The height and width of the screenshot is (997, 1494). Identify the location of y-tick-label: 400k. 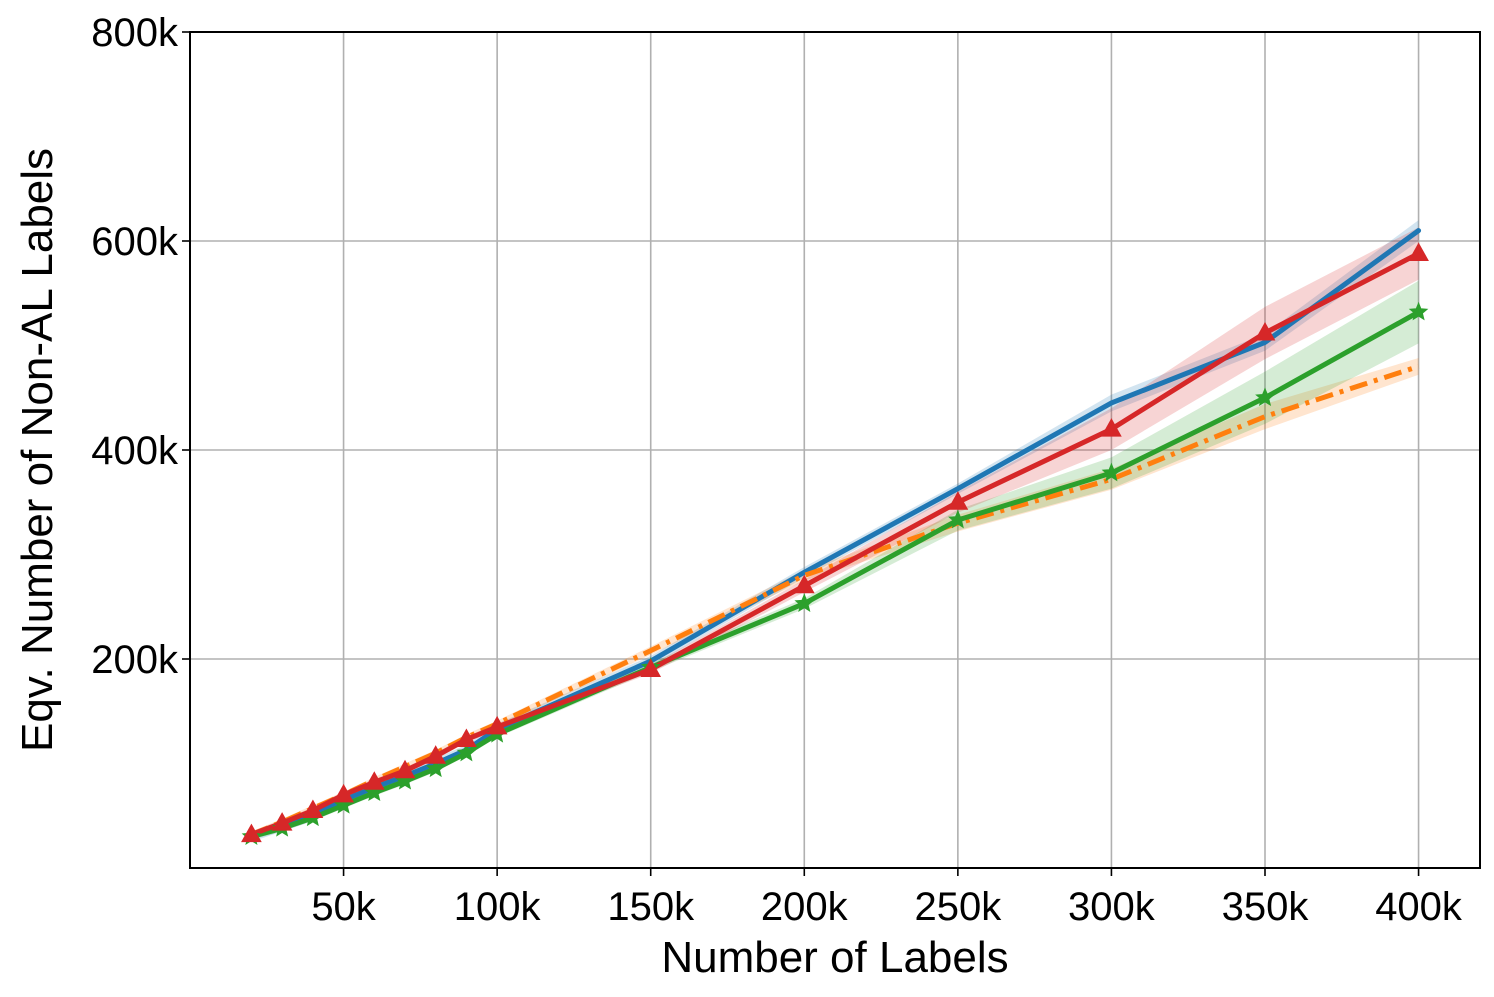
(135, 451).